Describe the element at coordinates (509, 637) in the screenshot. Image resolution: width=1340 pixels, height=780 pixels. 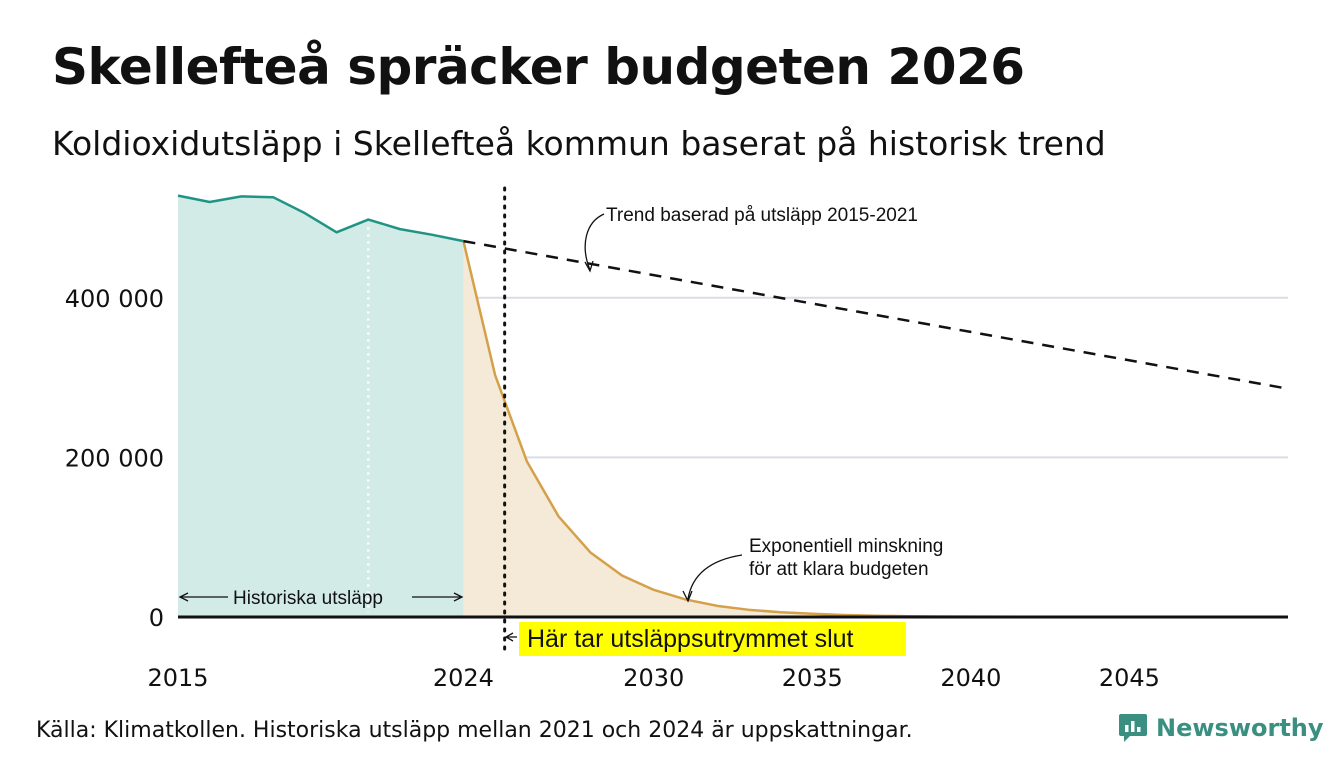
I see `budget-end-arrowhead-icon` at that location.